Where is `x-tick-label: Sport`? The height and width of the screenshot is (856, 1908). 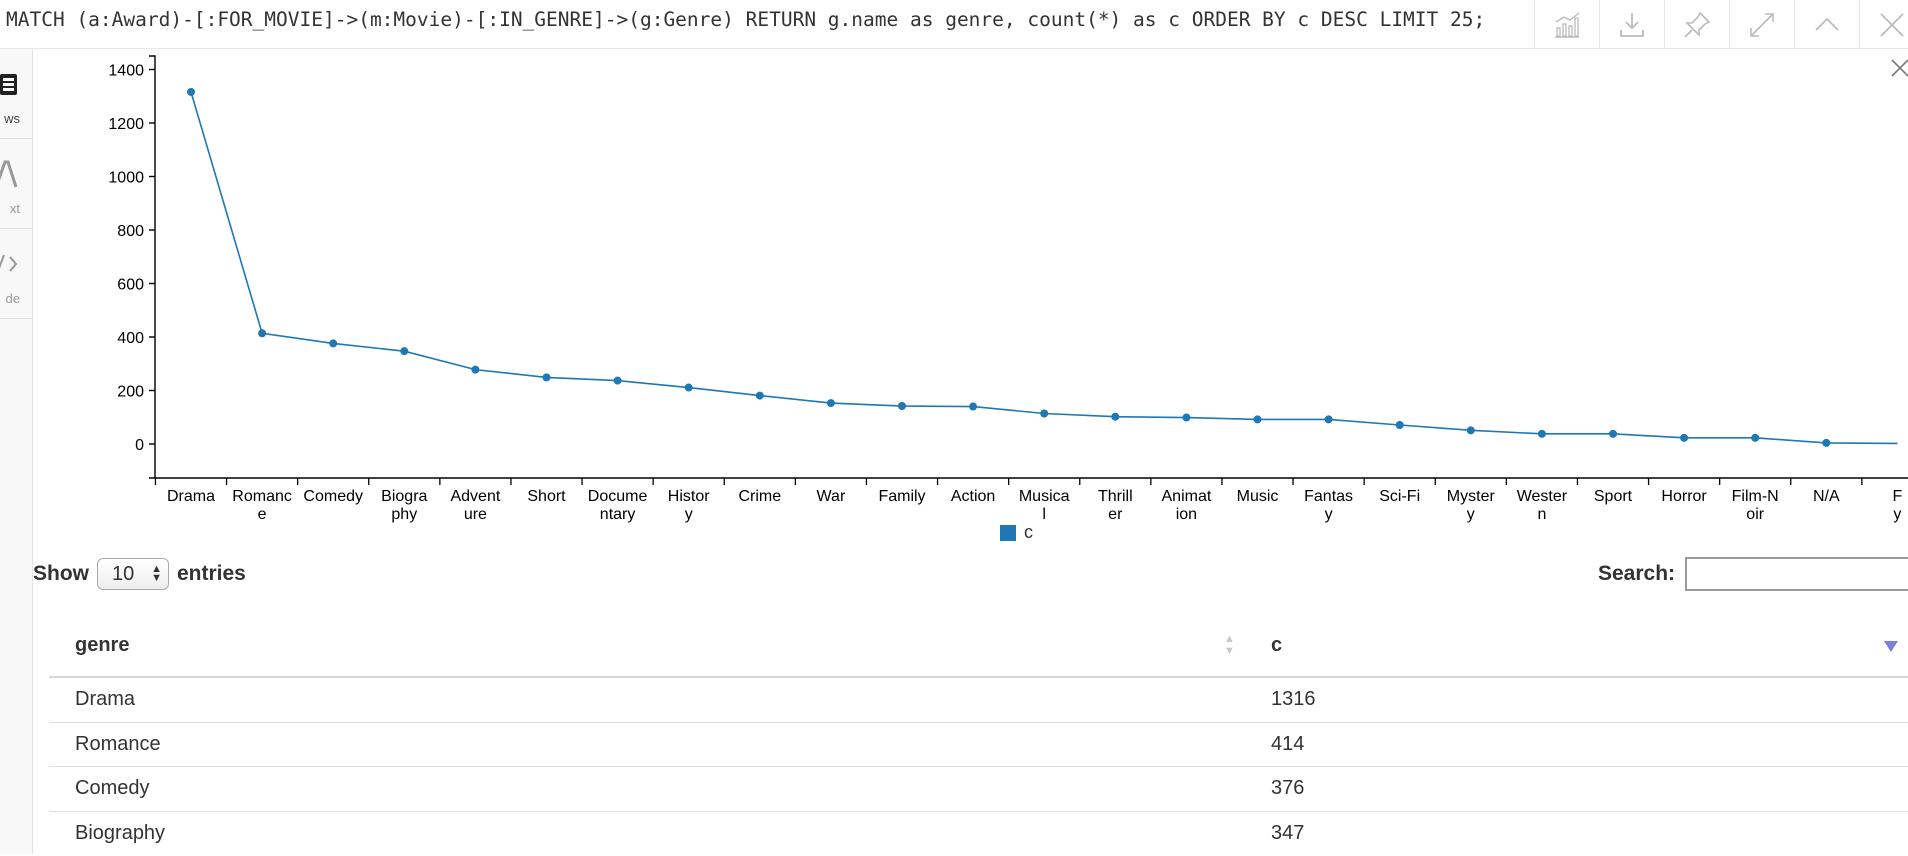 x-tick-label: Sport is located at coordinates (1613, 496).